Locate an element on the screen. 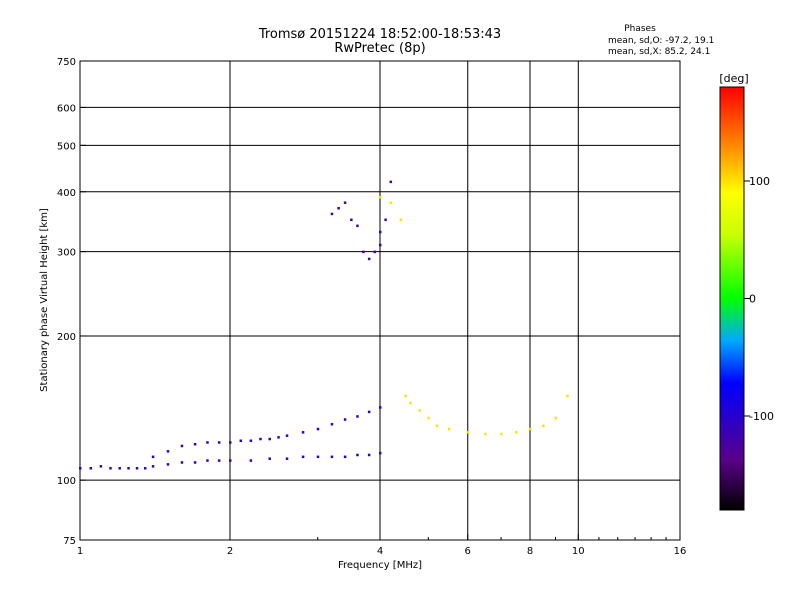  stats-line-o: mean, sd,O: -97.2, 19.1 is located at coordinates (661, 41).